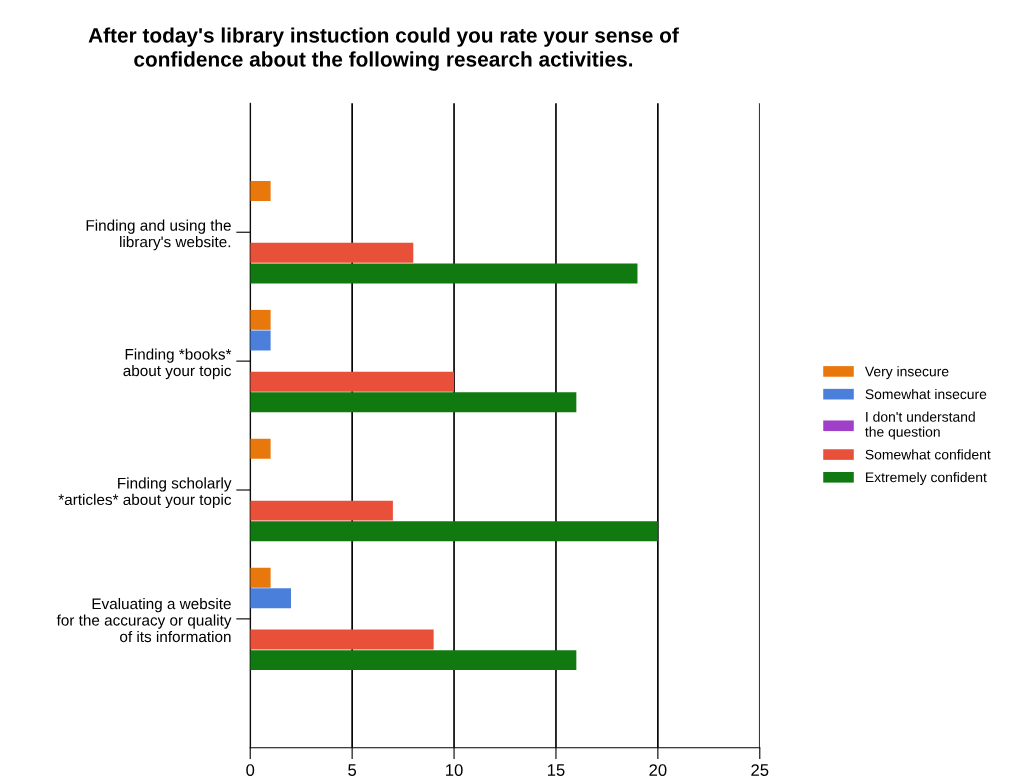 The height and width of the screenshot is (783, 1009). What do you see at coordinates (920, 425) in the screenshot?
I see `legend-label: I don't understand the question` at bounding box center [920, 425].